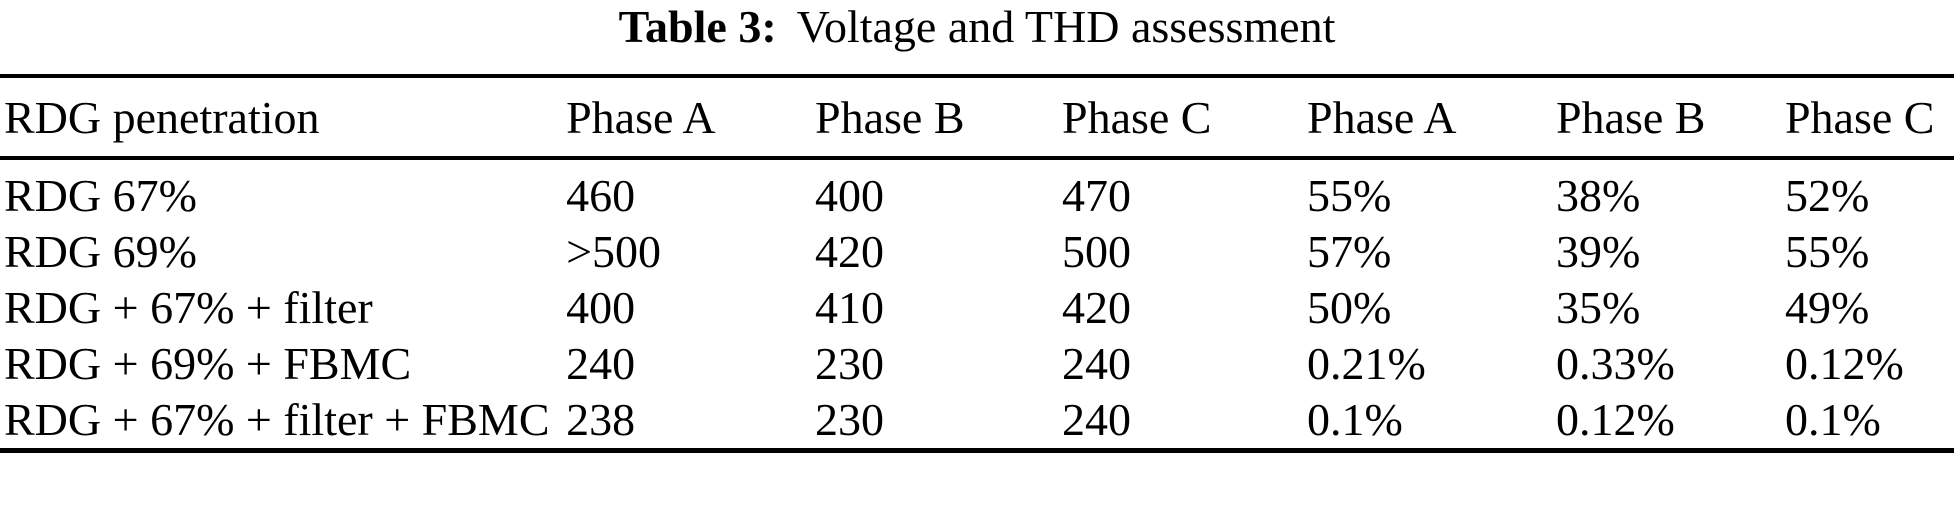  Describe the element at coordinates (1827, 307) in the screenshot. I see `cell-value: 49%` at that location.